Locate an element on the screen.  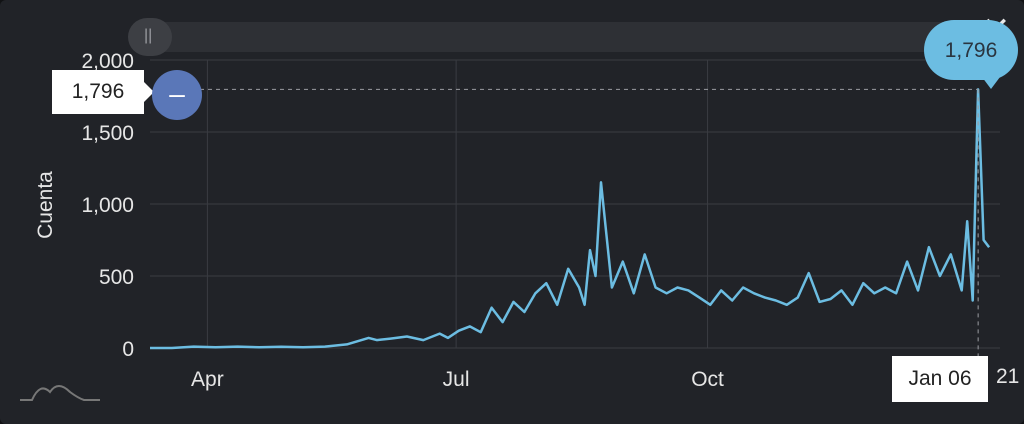
scrollbar-handle: || is located at coordinates (150, 37).